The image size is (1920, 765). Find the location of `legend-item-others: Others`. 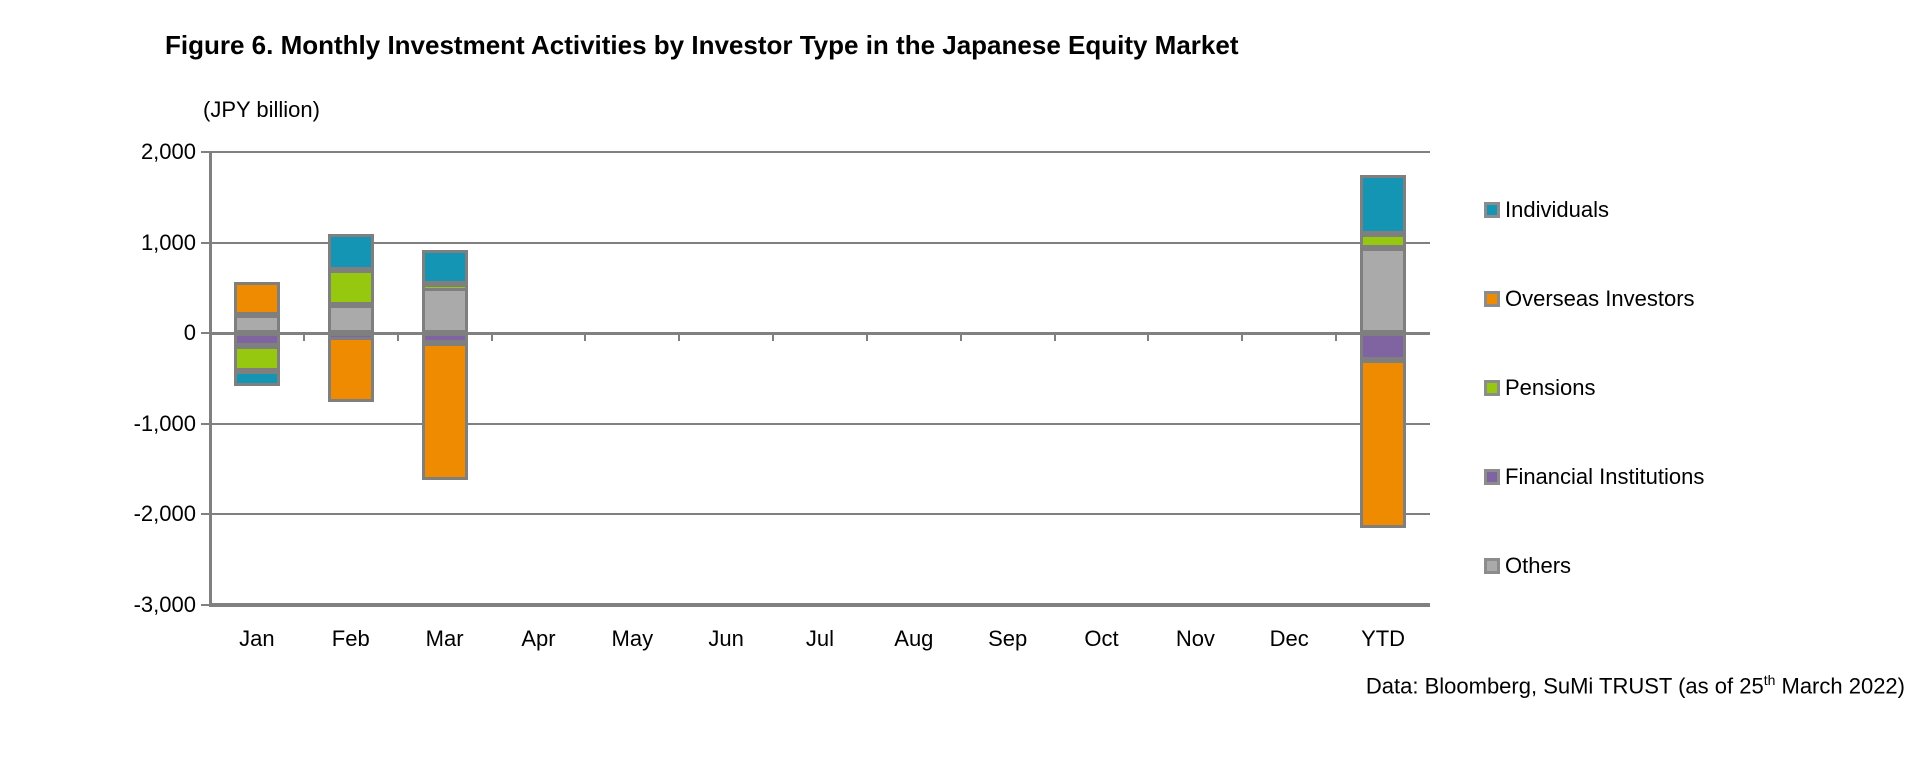

legend-item-others: Others is located at coordinates (1527, 566).